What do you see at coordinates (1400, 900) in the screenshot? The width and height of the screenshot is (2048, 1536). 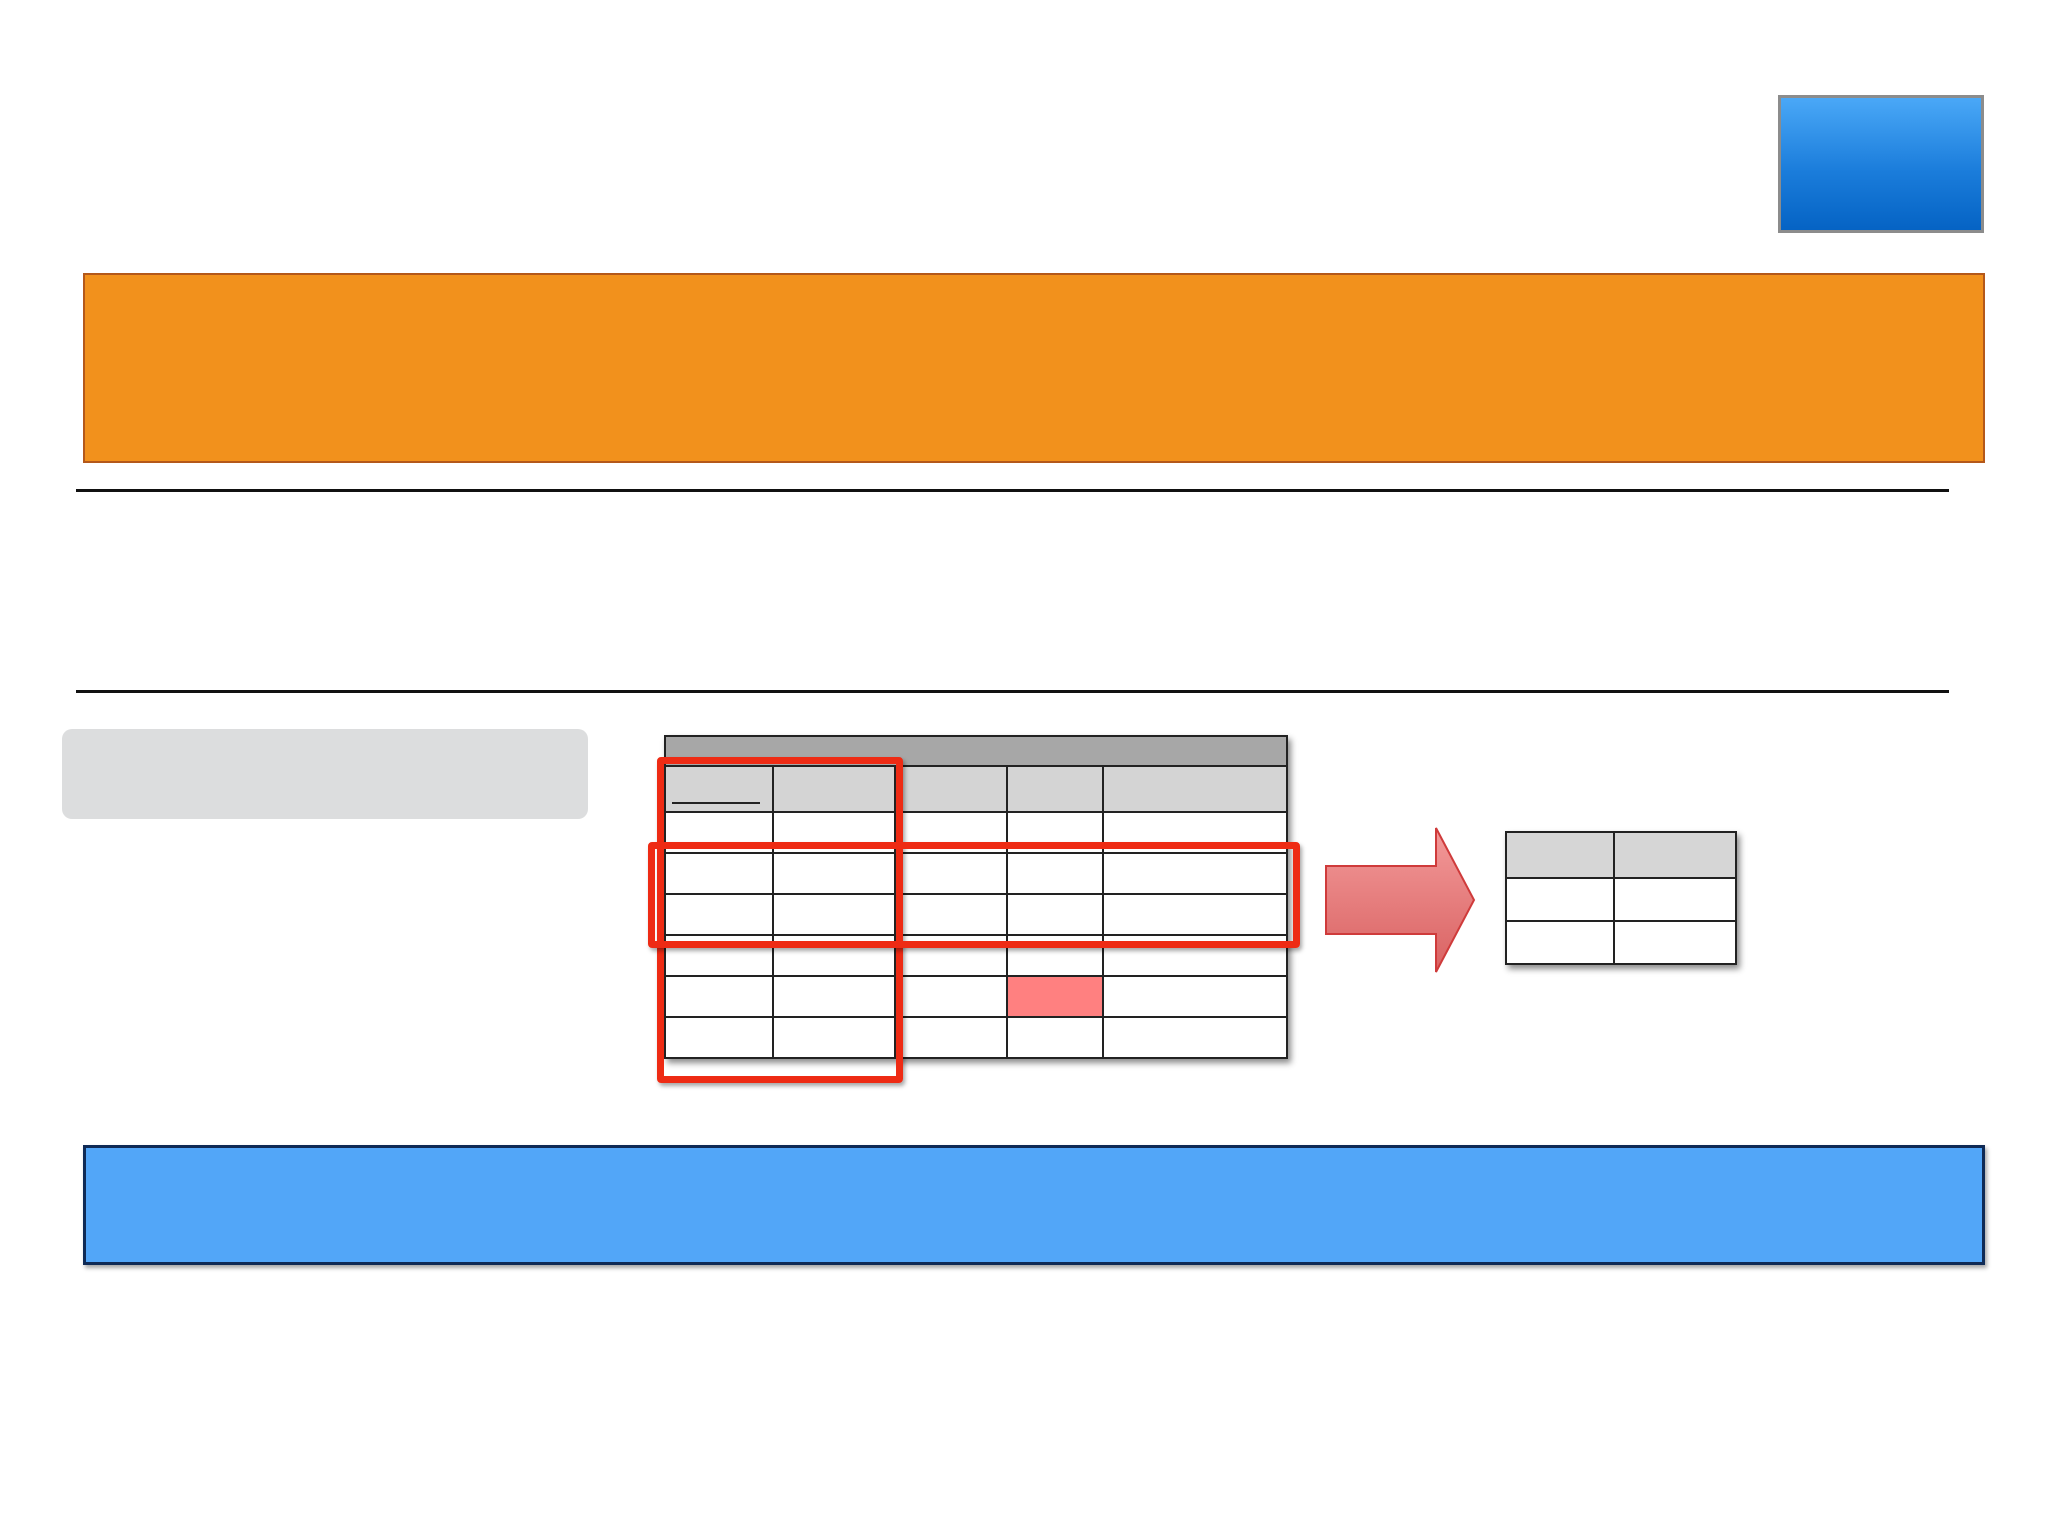 I see `right-arrow-icon` at bounding box center [1400, 900].